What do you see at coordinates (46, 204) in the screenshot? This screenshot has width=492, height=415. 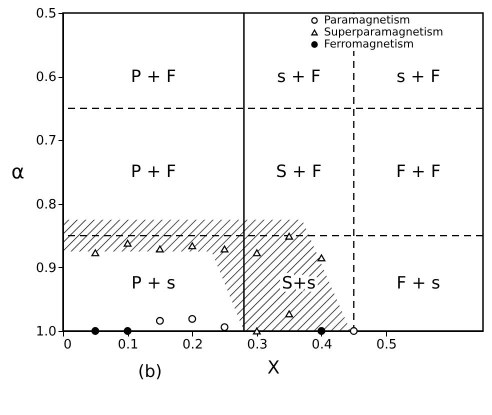 I see `y-tick-label: 0.8` at bounding box center [46, 204].